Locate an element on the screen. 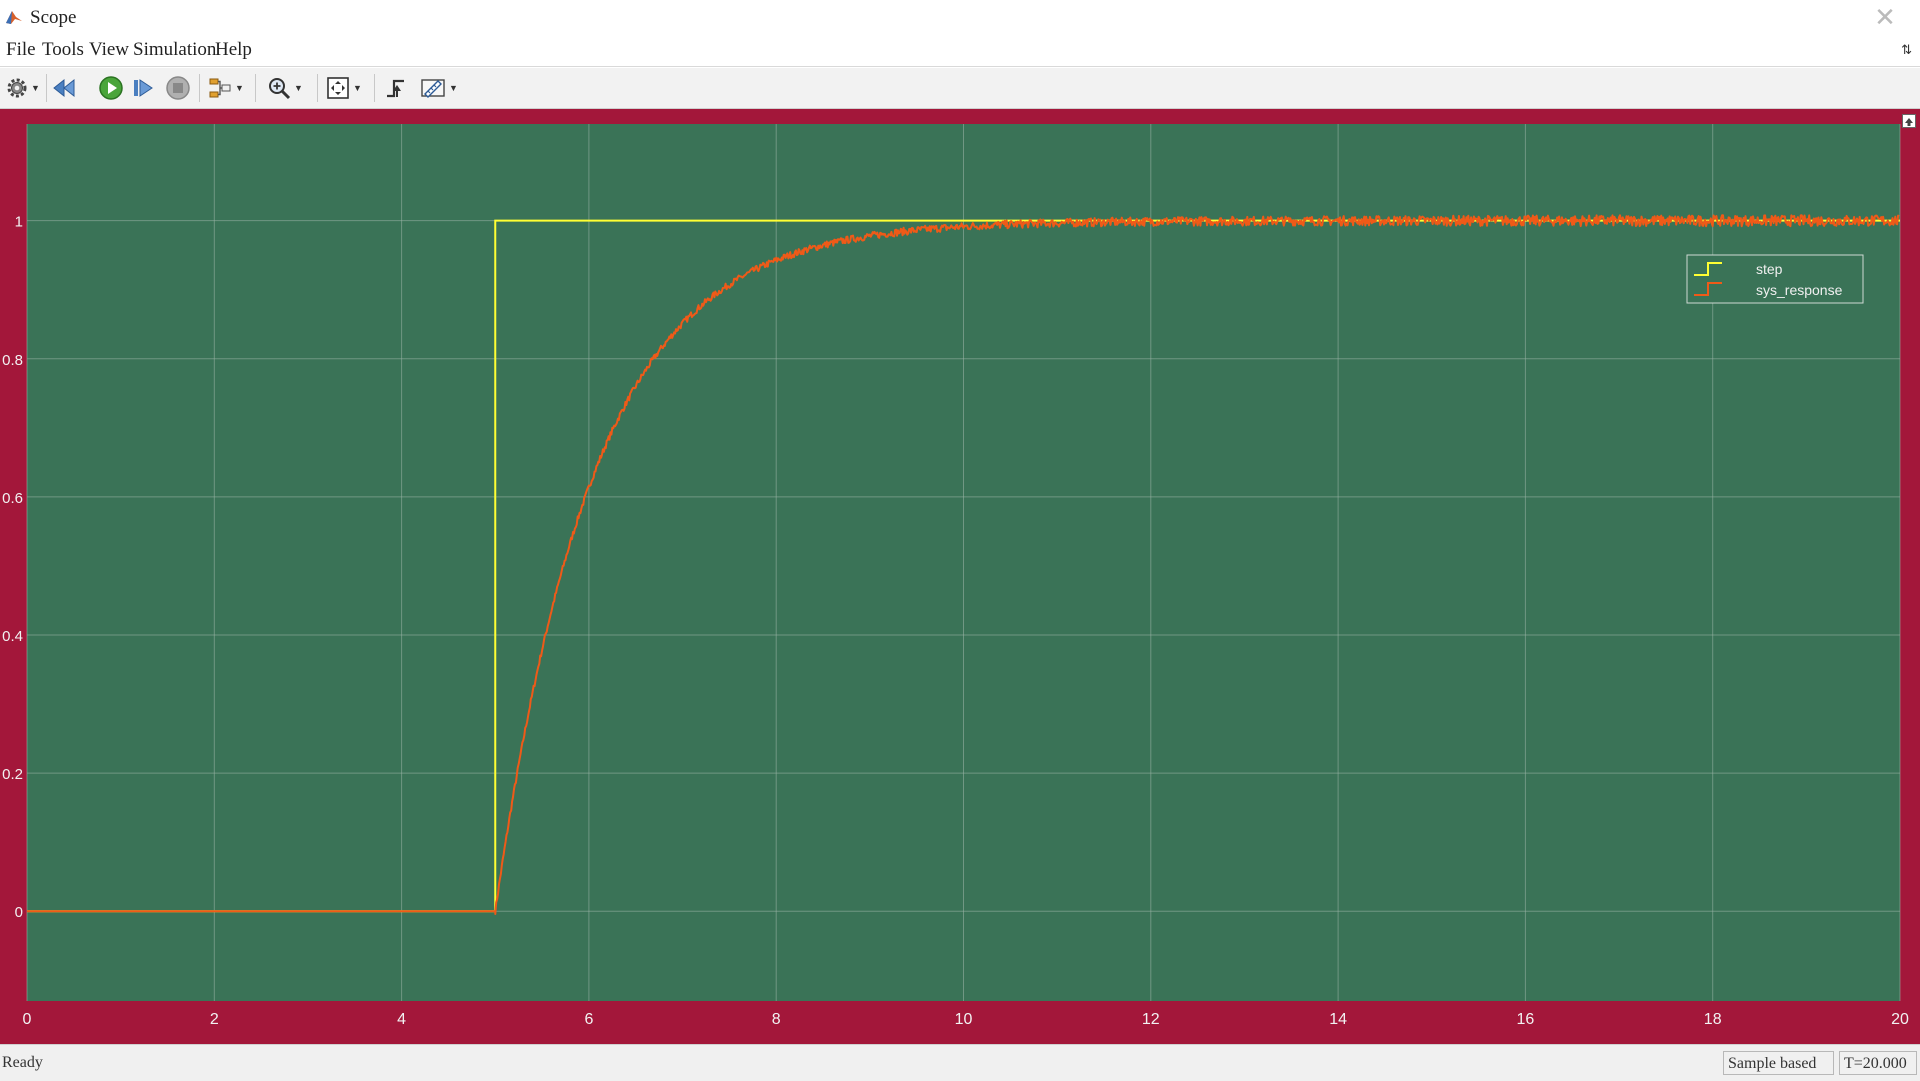 The image size is (1920, 1081). menu-file: File is located at coordinates (21, 49).